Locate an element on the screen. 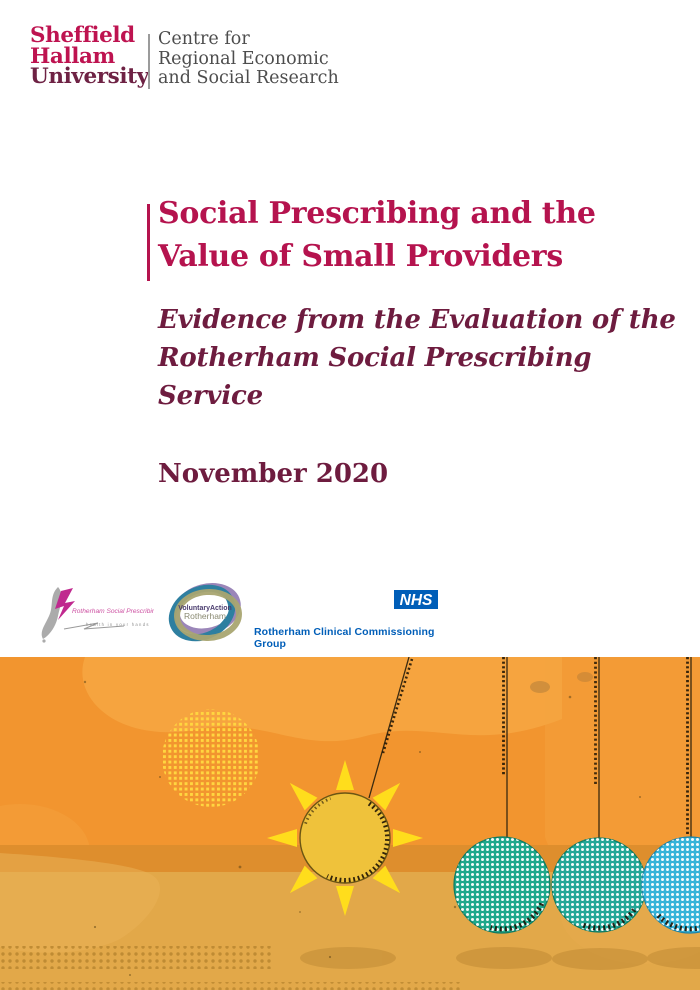 Image resolution: width=700 pixels, height=990 pixels. title-accent-bar is located at coordinates (148, 242).